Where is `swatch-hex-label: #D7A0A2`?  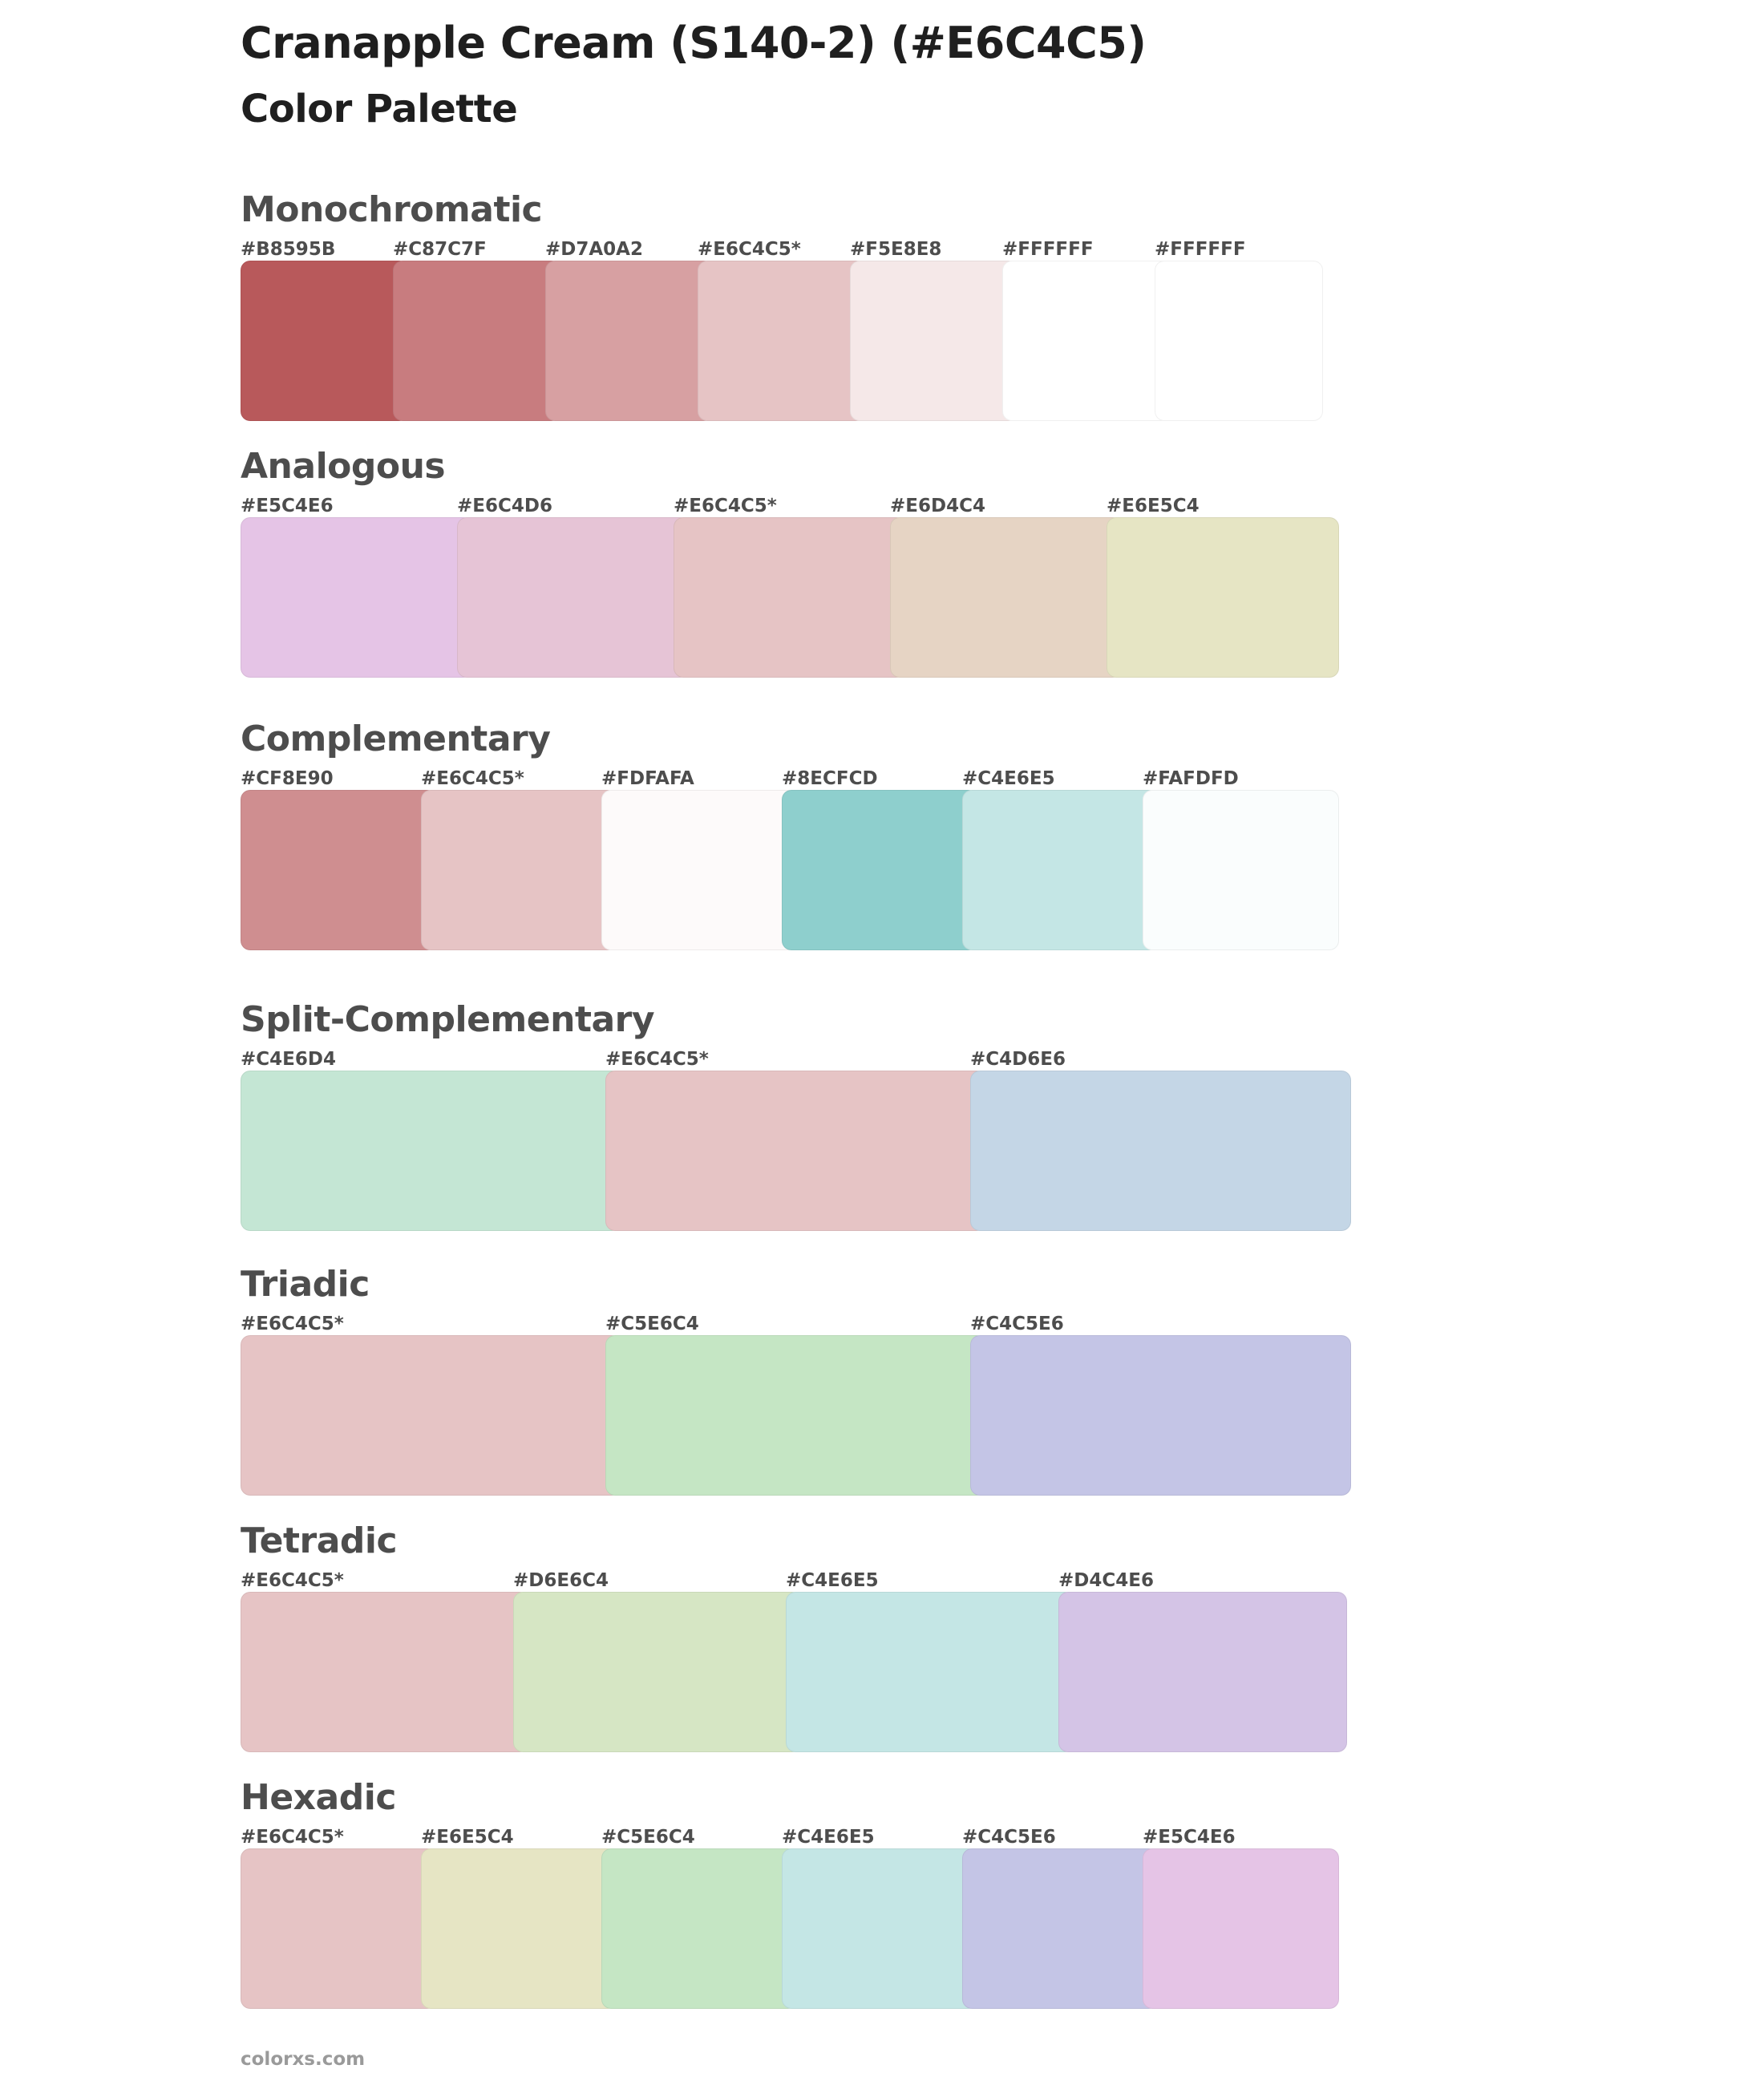 swatch-hex-label: #D7A0A2 is located at coordinates (594, 250).